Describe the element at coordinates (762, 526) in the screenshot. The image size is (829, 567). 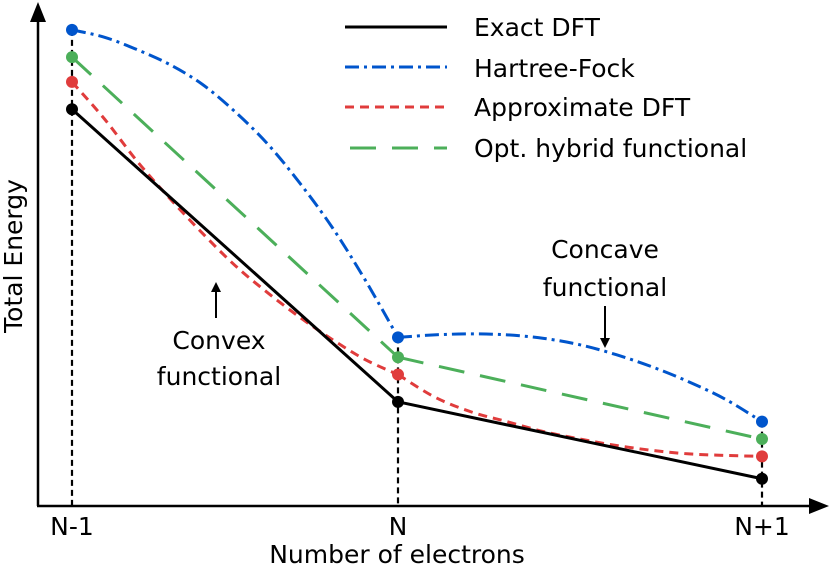
I see `x-tick-label-n-plus-1: N+1` at that location.